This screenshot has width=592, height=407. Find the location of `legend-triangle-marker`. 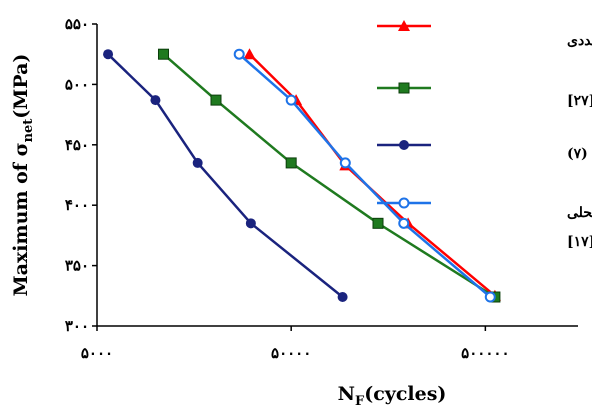

legend-triangle-marker is located at coordinates (404, 25).